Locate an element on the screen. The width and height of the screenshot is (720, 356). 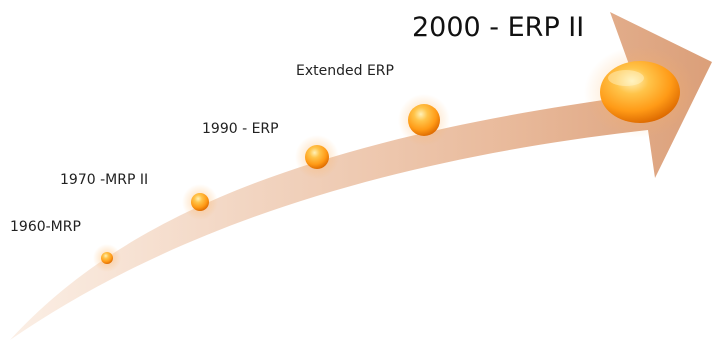
milestone-node-1960 is located at coordinates (107, 258).